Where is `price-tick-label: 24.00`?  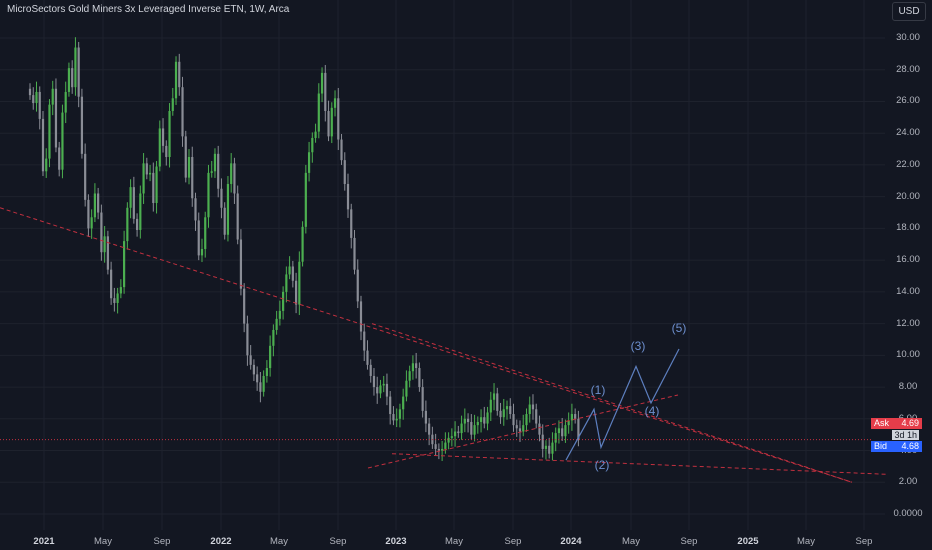 price-tick-label: 24.00 is located at coordinates (908, 133).